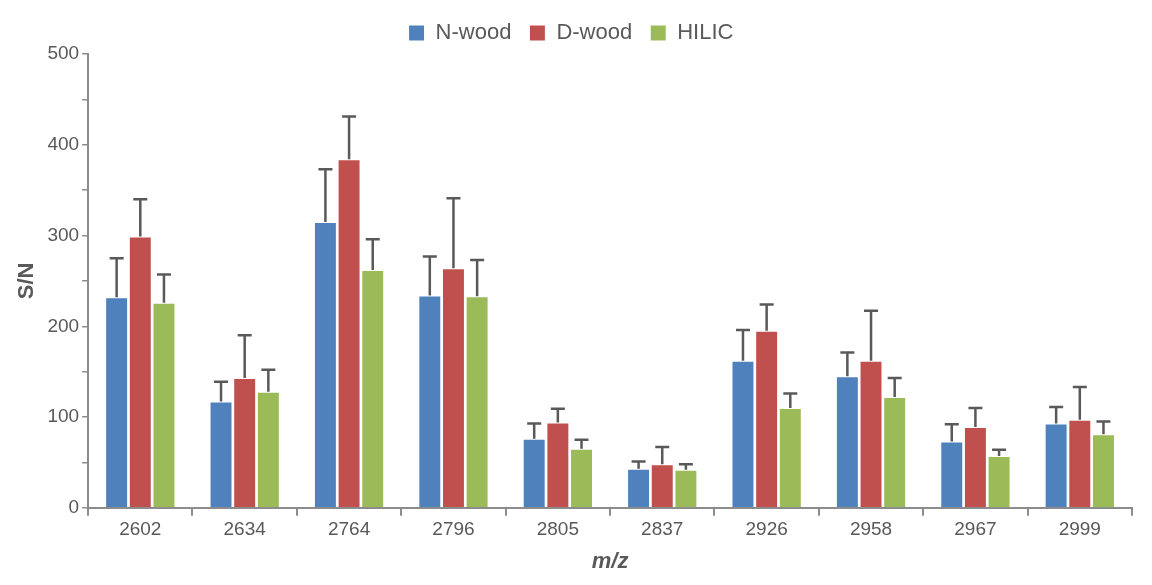 This screenshot has height=585, width=1152. I want to click on y-tick-label: 200, so click(63, 325).